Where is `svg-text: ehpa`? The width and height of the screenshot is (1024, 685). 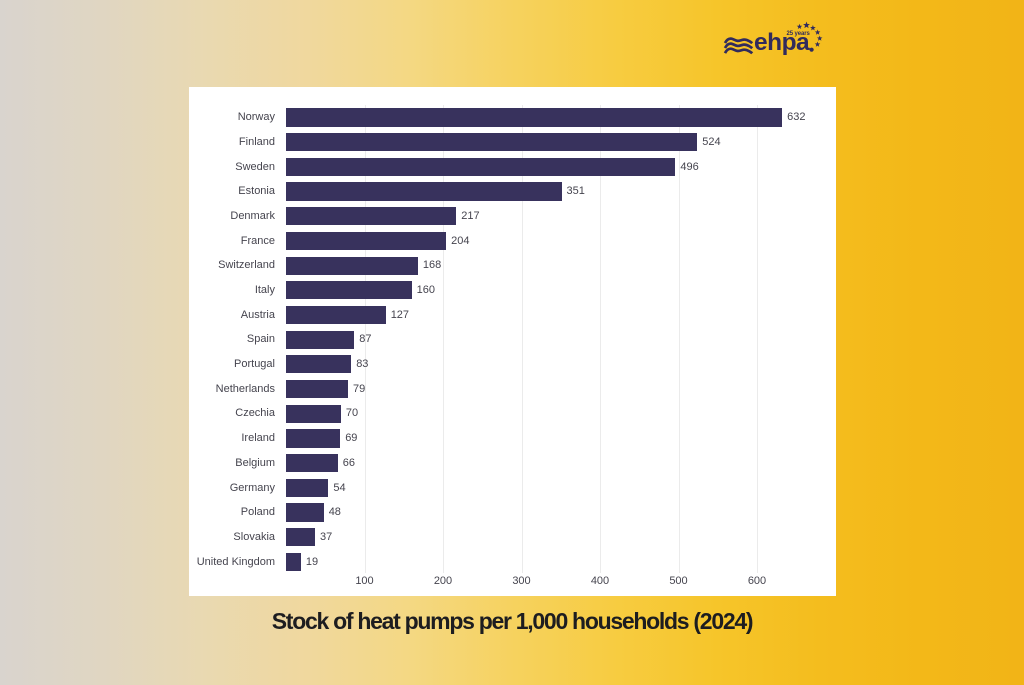
svg-text: ehpa is located at coordinates (782, 42).